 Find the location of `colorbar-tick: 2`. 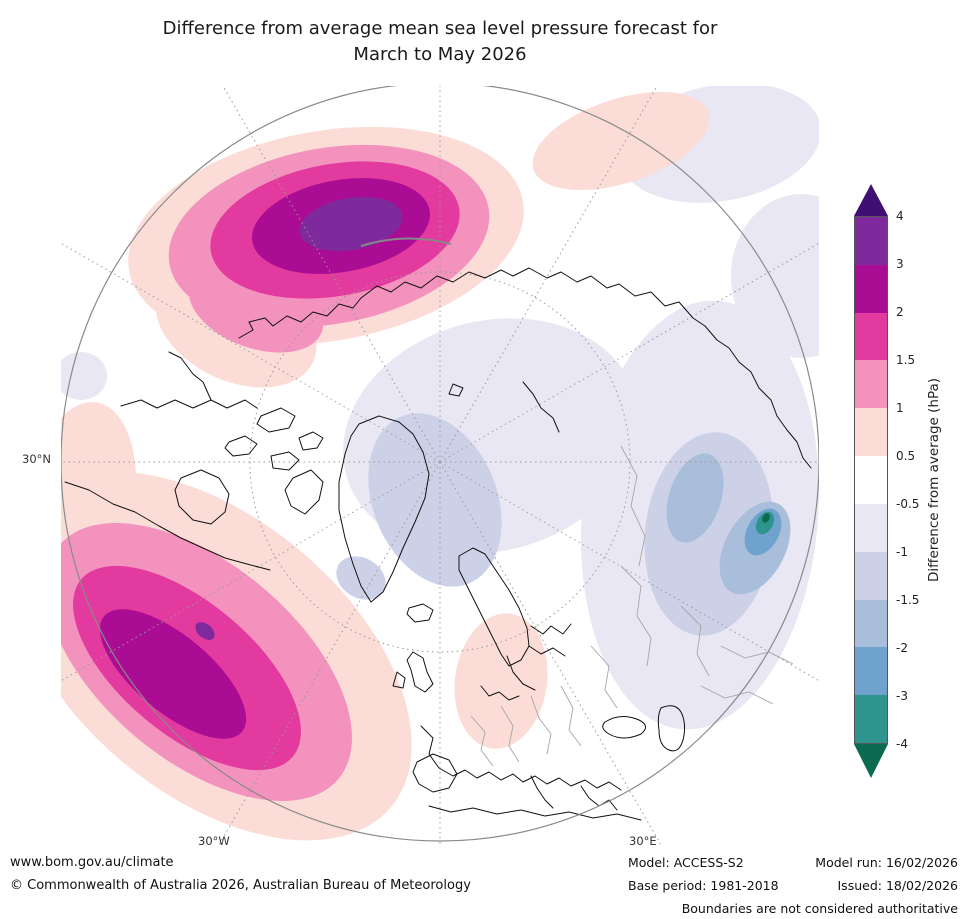

colorbar-tick: 2 is located at coordinates (900, 312).